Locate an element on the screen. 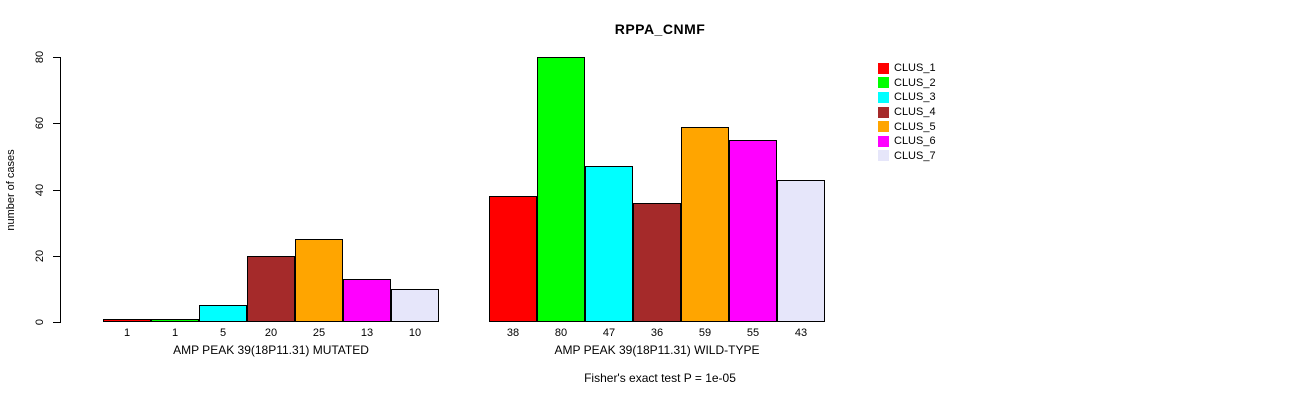 The image size is (1290, 400). chart-title: RPPA_CNMF is located at coordinates (660, 29).